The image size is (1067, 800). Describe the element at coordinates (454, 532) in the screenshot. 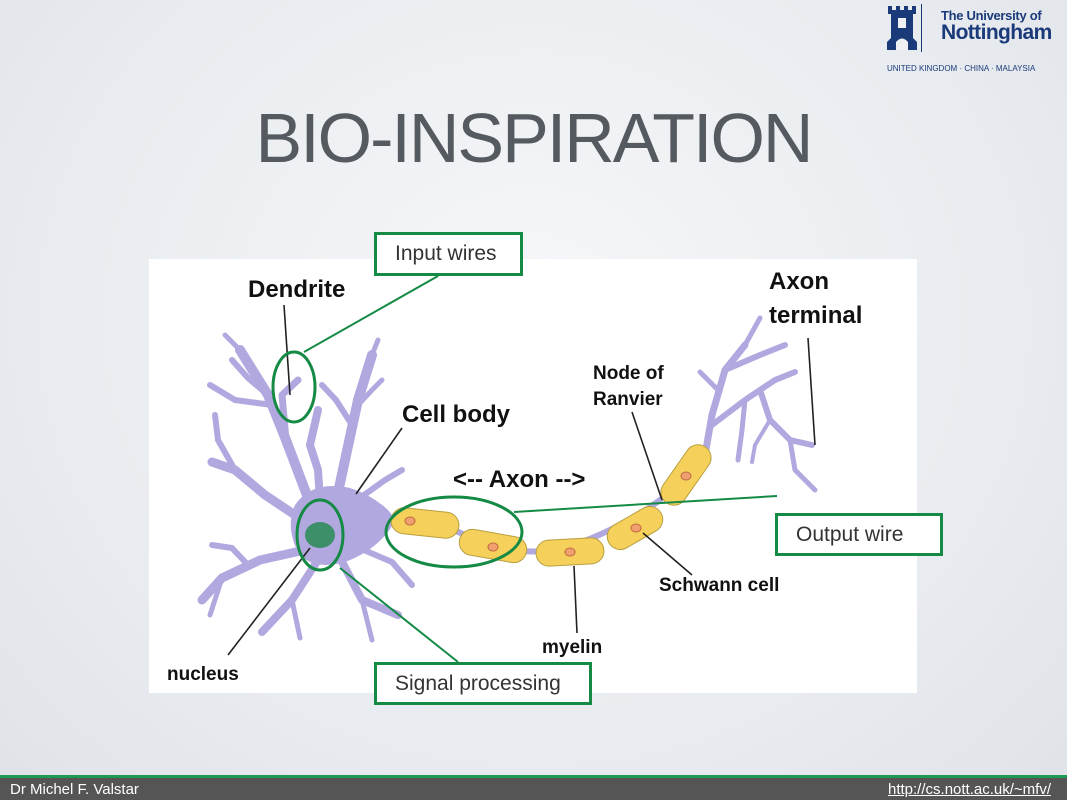

I see `axon-highlight` at that location.